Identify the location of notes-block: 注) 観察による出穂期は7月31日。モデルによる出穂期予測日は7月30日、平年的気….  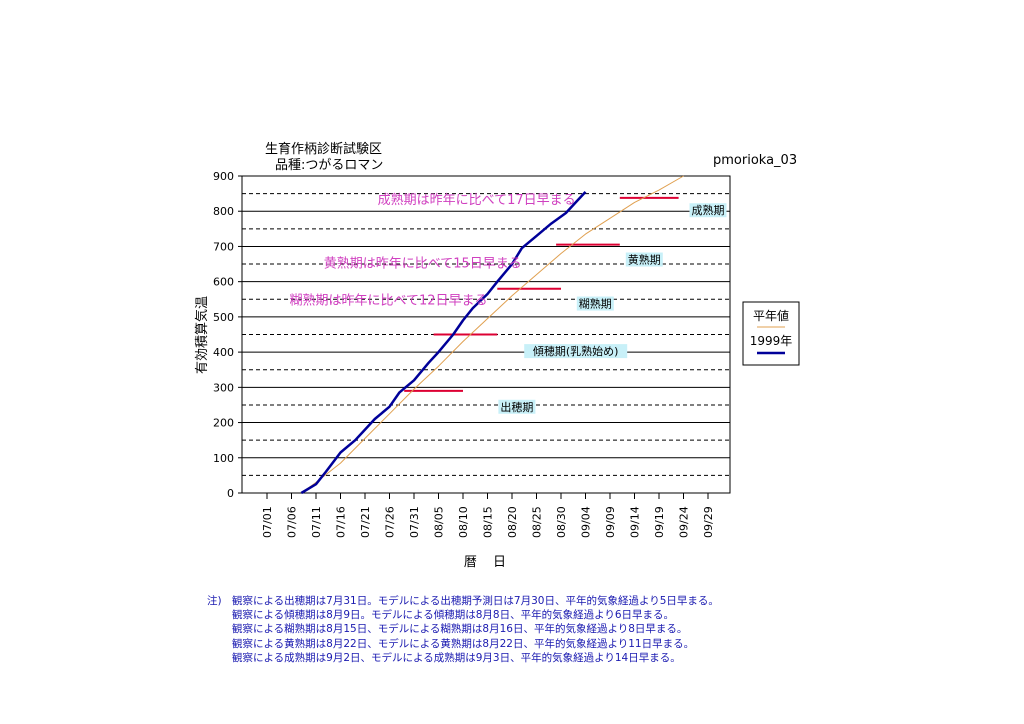
(607, 629).